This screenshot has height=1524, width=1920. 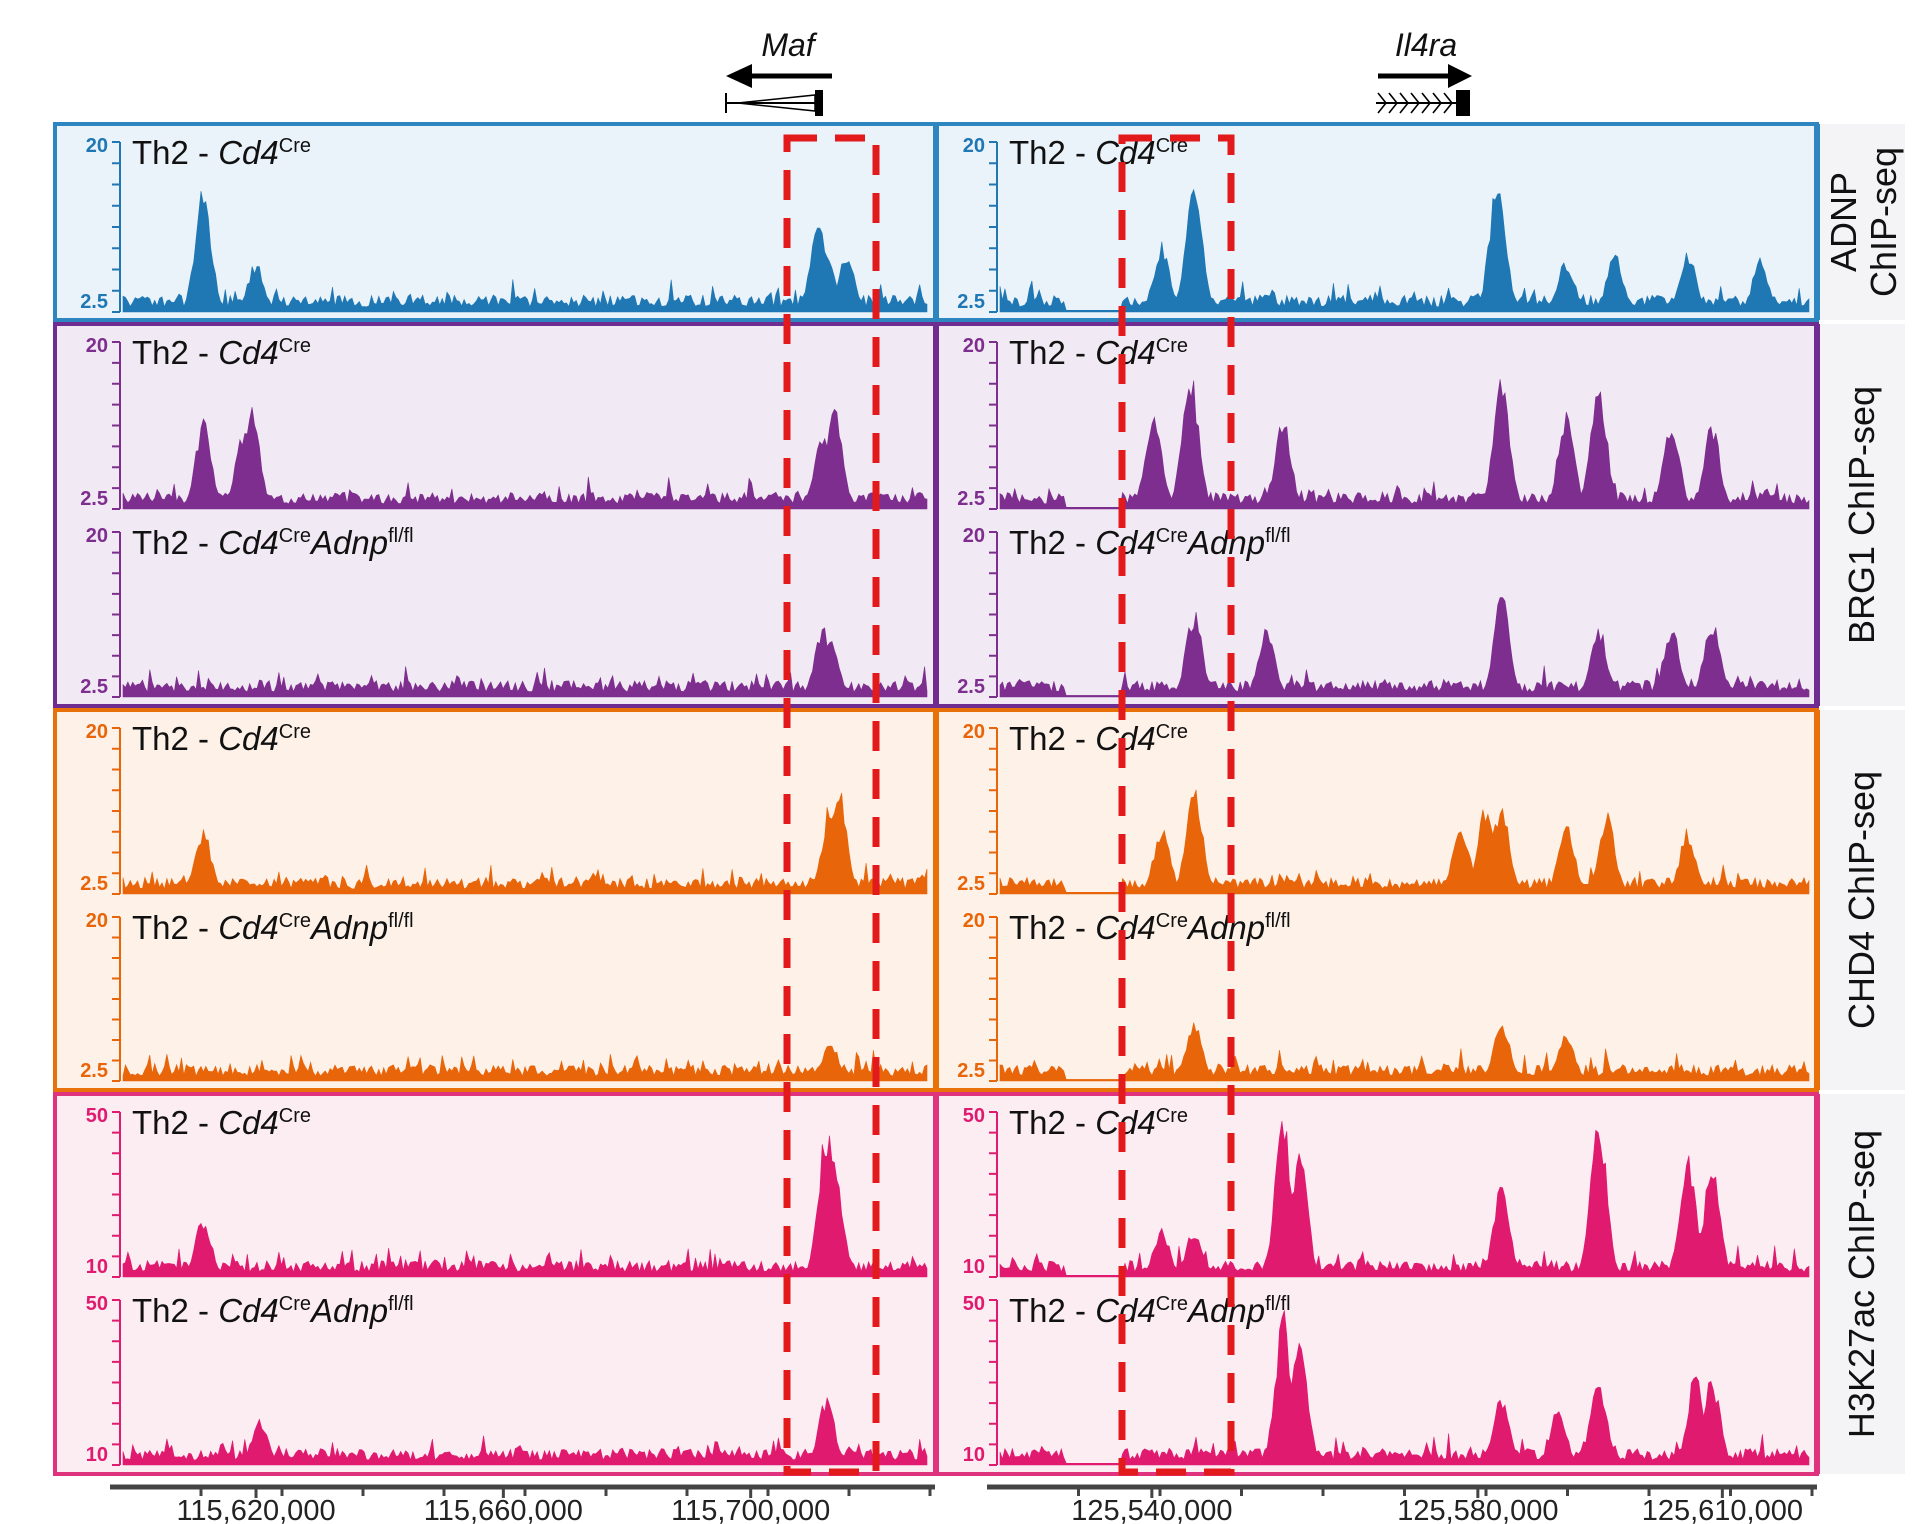 I want to click on gene-label: Il4ra, so click(x=1426, y=45).